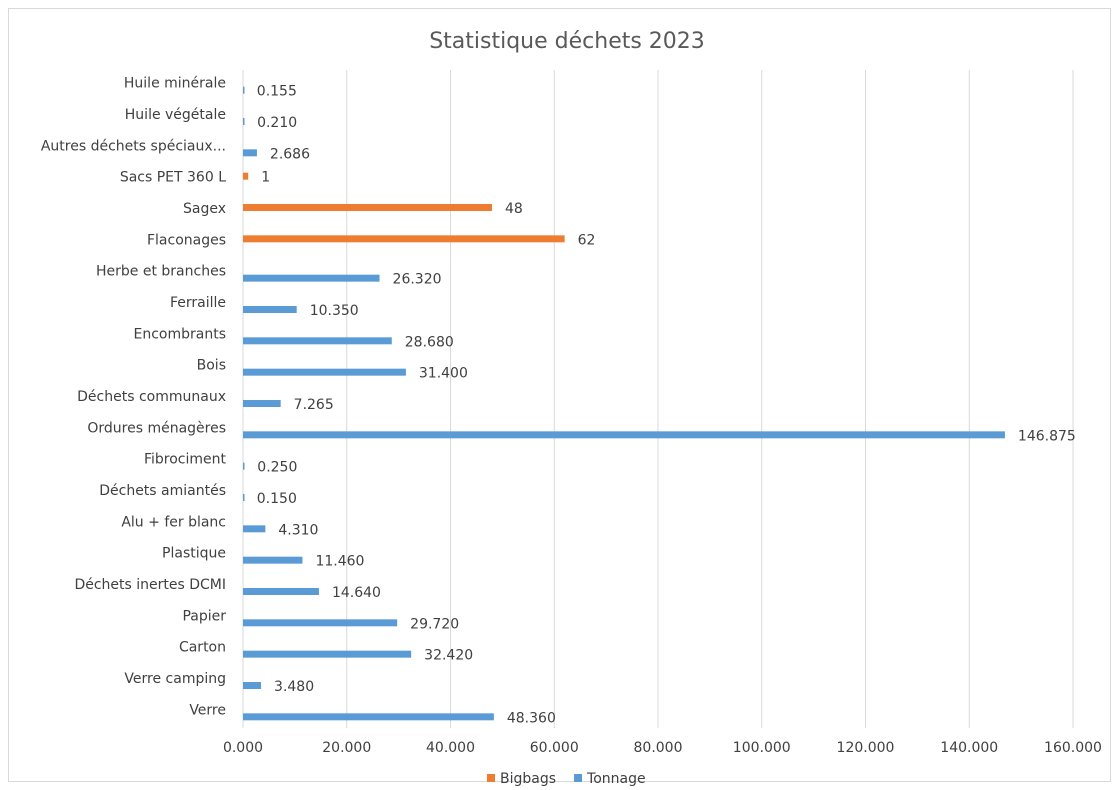  Describe the element at coordinates (298, 530) in the screenshot. I see `data-label: 4.310` at that location.